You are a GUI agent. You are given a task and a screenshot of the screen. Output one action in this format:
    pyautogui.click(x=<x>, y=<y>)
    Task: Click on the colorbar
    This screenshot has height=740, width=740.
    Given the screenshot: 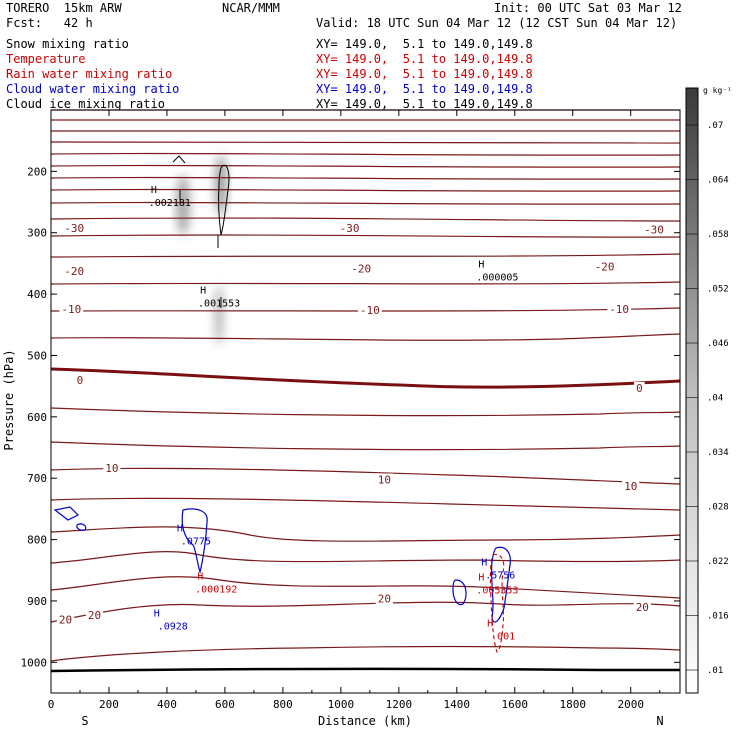 What is the action you would take?
    pyautogui.click(x=692, y=390)
    